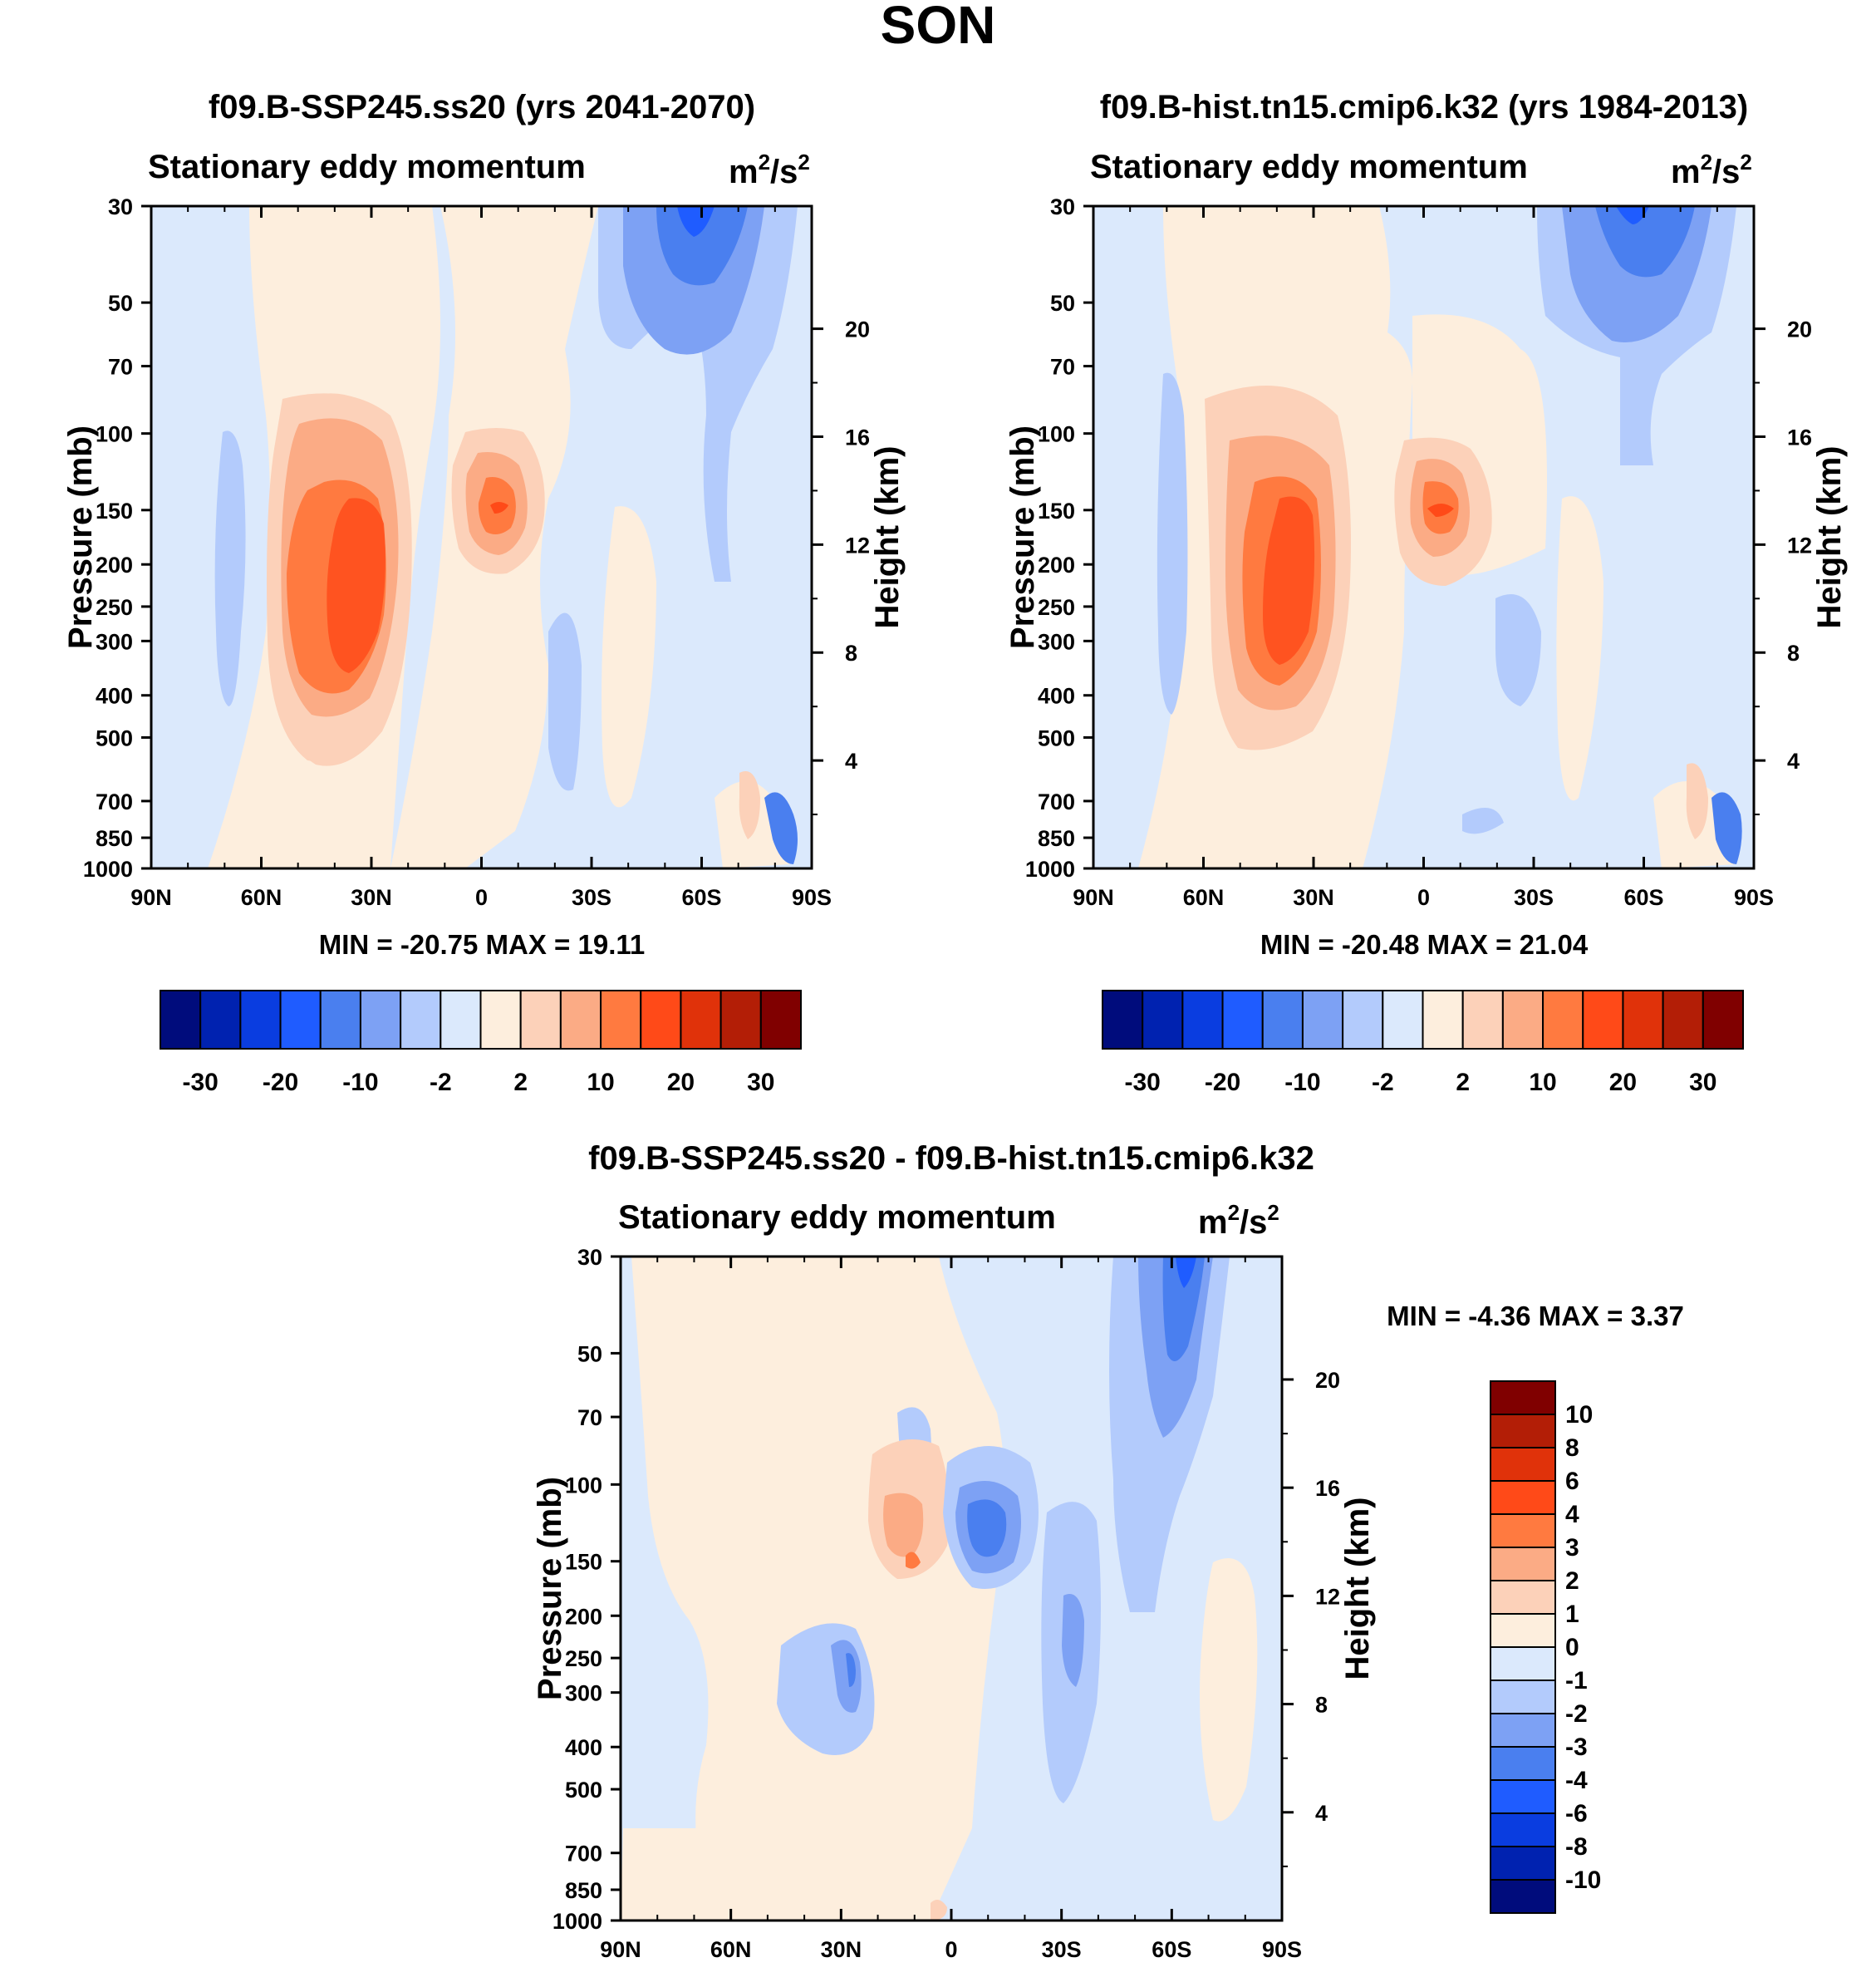  Describe the element at coordinates (482, 537) in the screenshot. I see `panel-a-contours` at that location.